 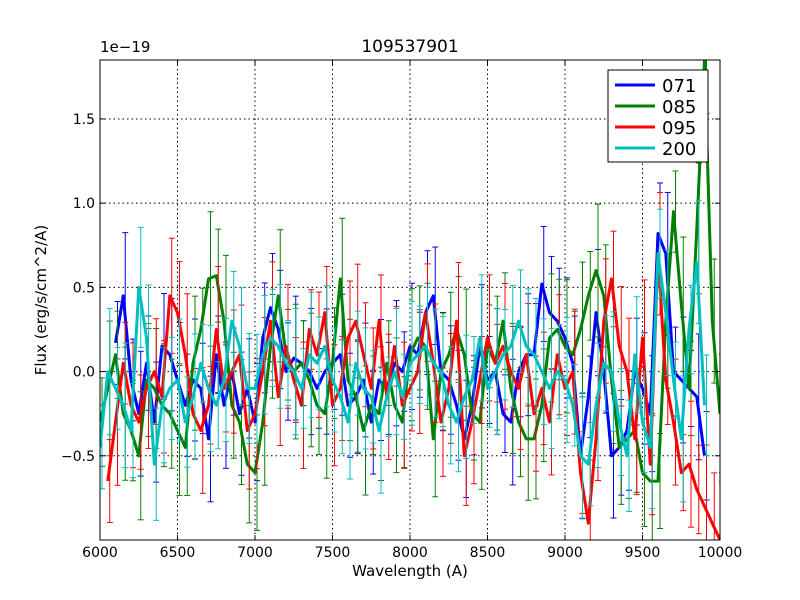 I want to click on x-tick-label: 9000, so click(x=565, y=553).